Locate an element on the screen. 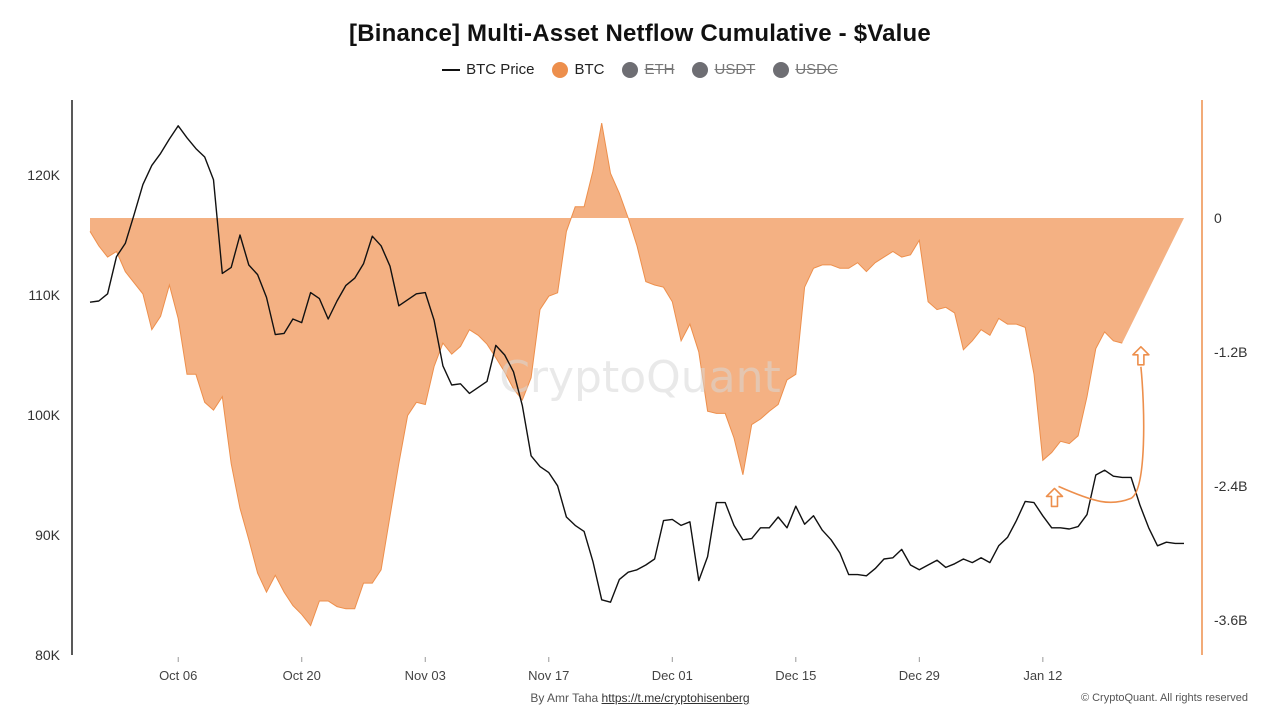 The image size is (1280, 720). legend-item-btc-price: BTC Price is located at coordinates (488, 69).